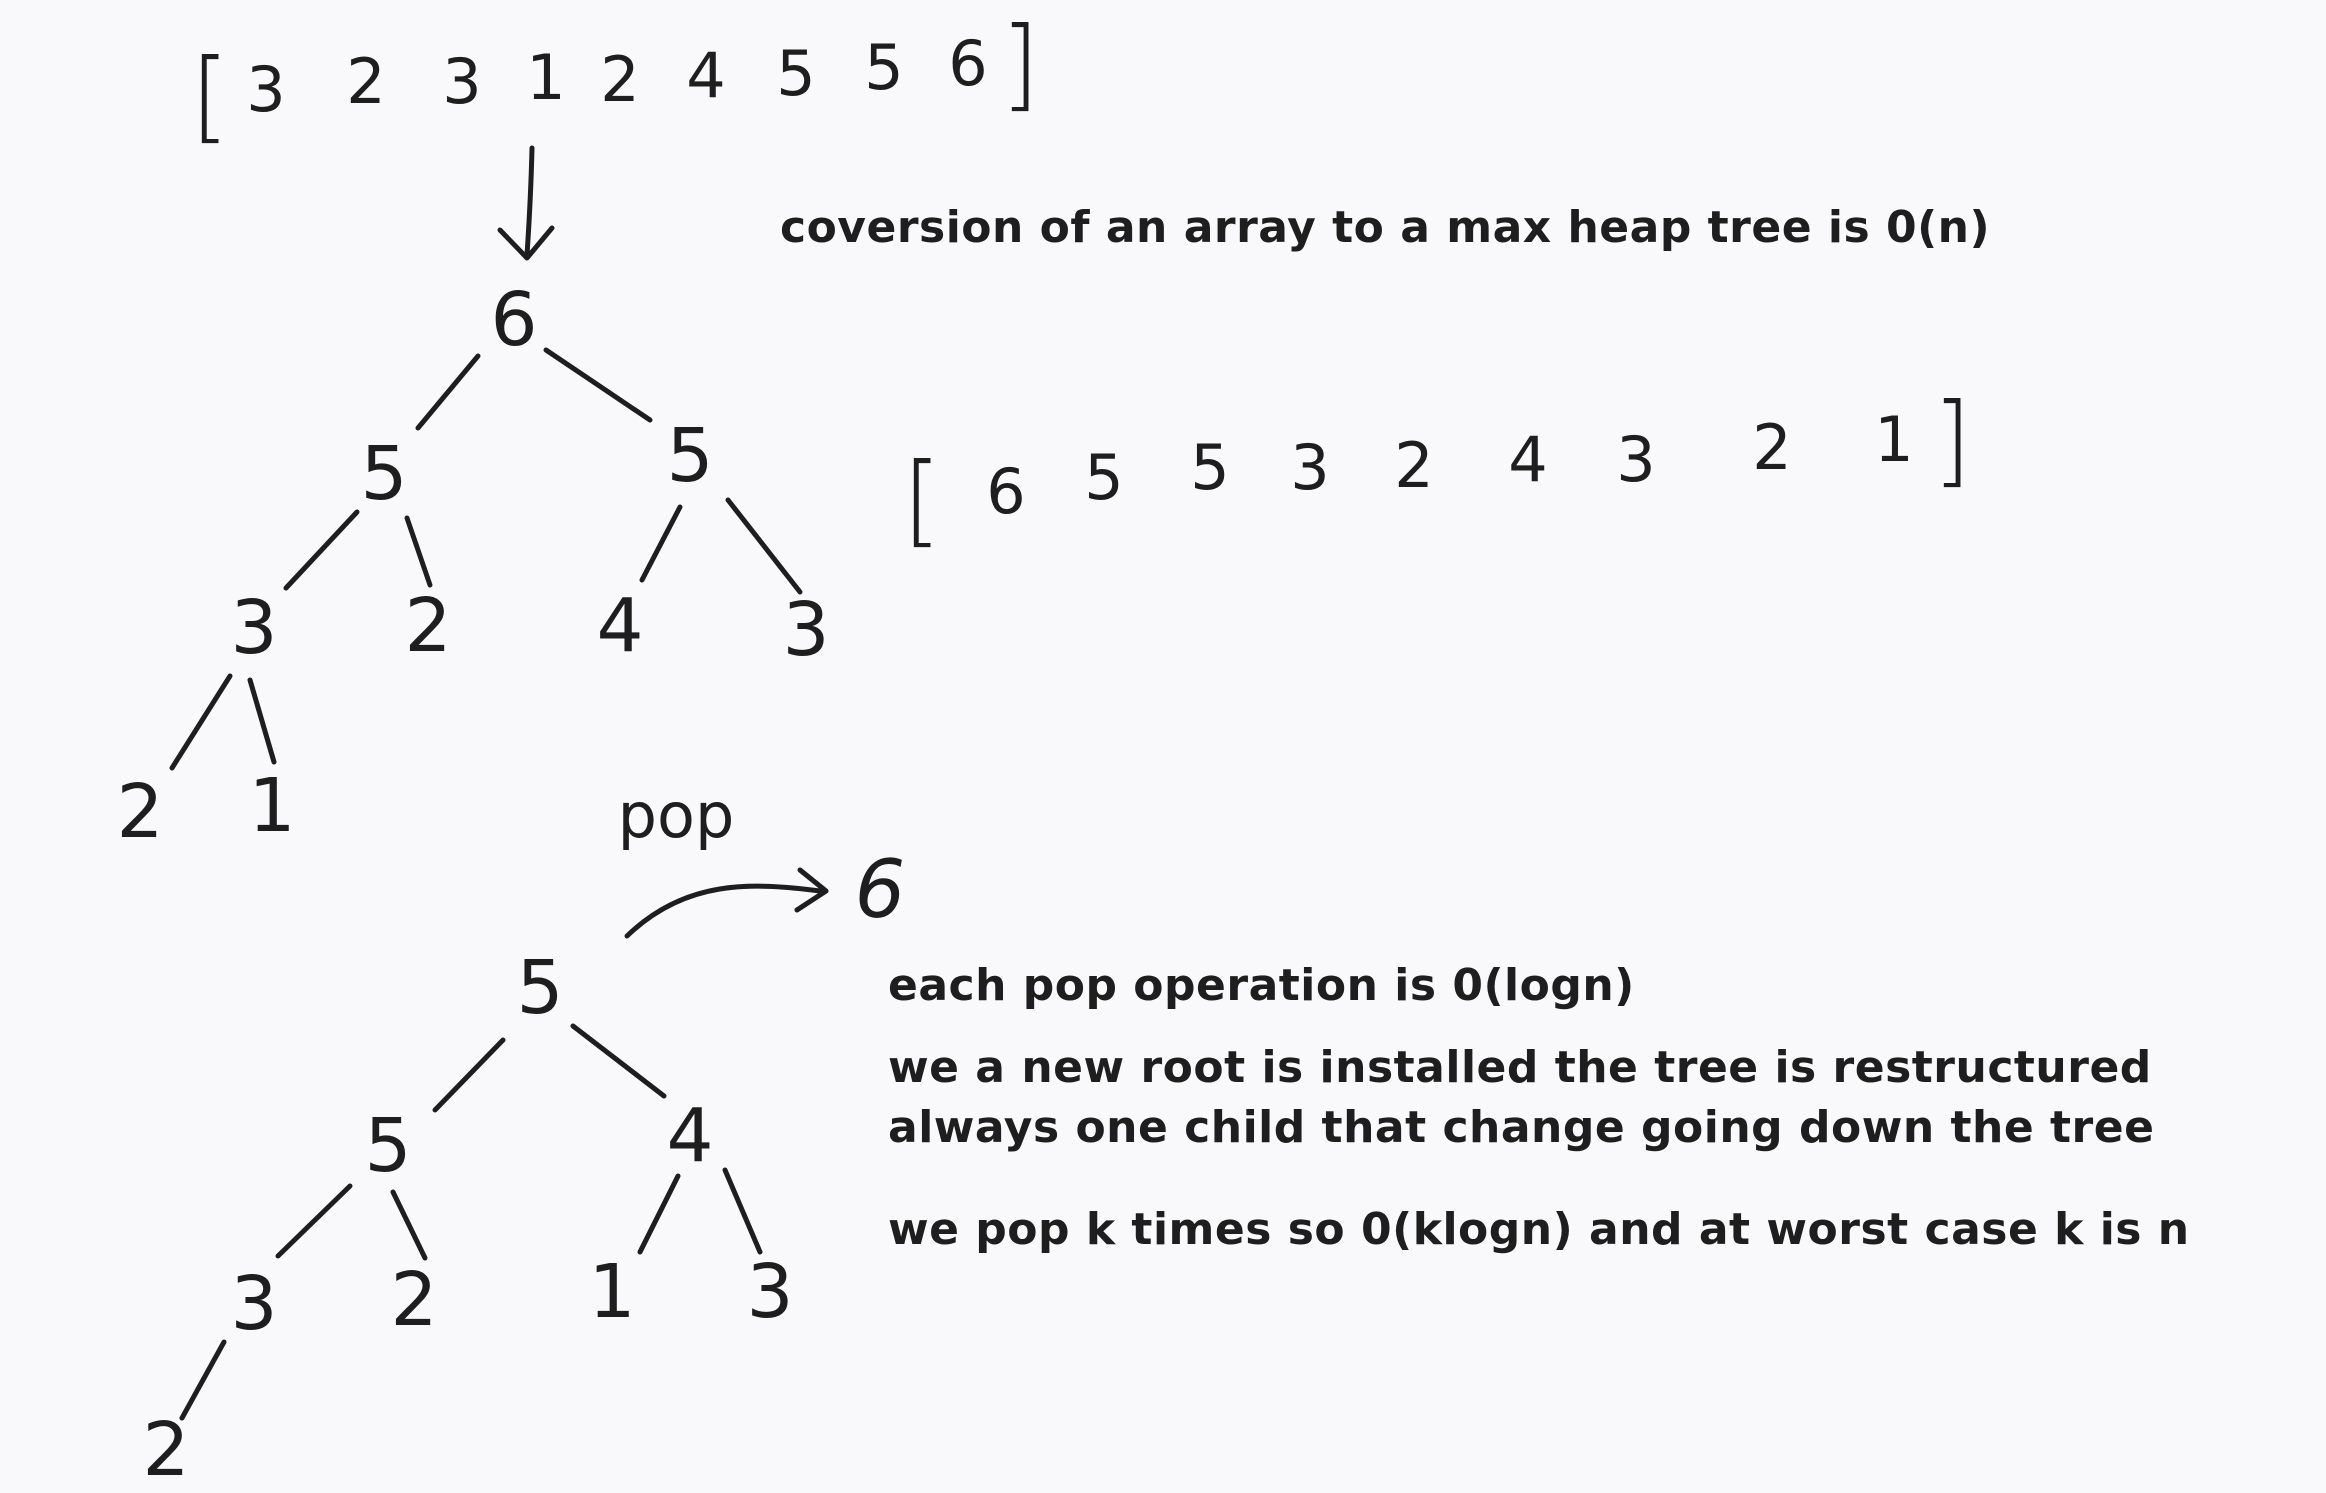  Describe the element at coordinates (880, 889) in the screenshot. I see `popped-value: 6` at that location.